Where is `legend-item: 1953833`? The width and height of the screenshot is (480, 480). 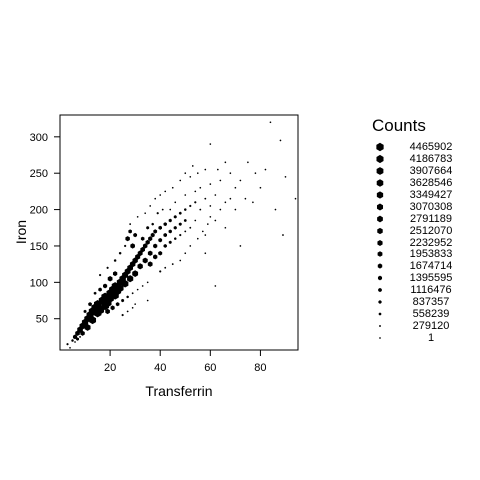 legend-item: 1953833 is located at coordinates (422, 254).